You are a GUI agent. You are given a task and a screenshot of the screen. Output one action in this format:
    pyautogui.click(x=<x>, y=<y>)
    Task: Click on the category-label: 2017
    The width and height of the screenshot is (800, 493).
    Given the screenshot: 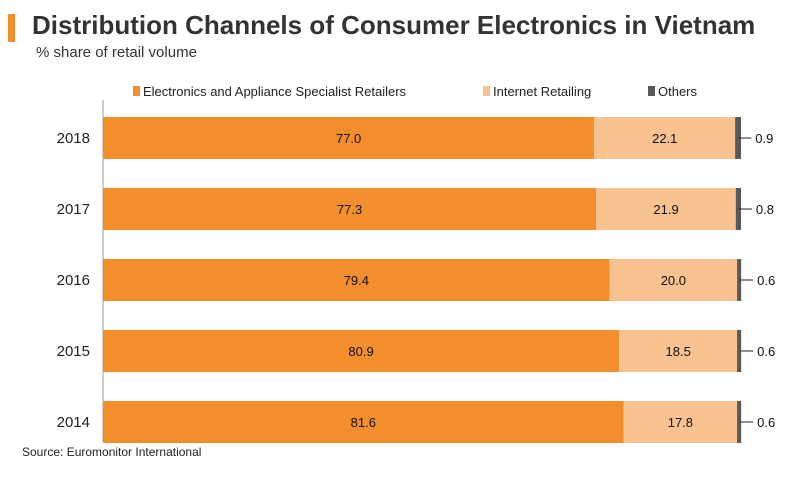 What is the action you would take?
    pyautogui.click(x=73, y=209)
    